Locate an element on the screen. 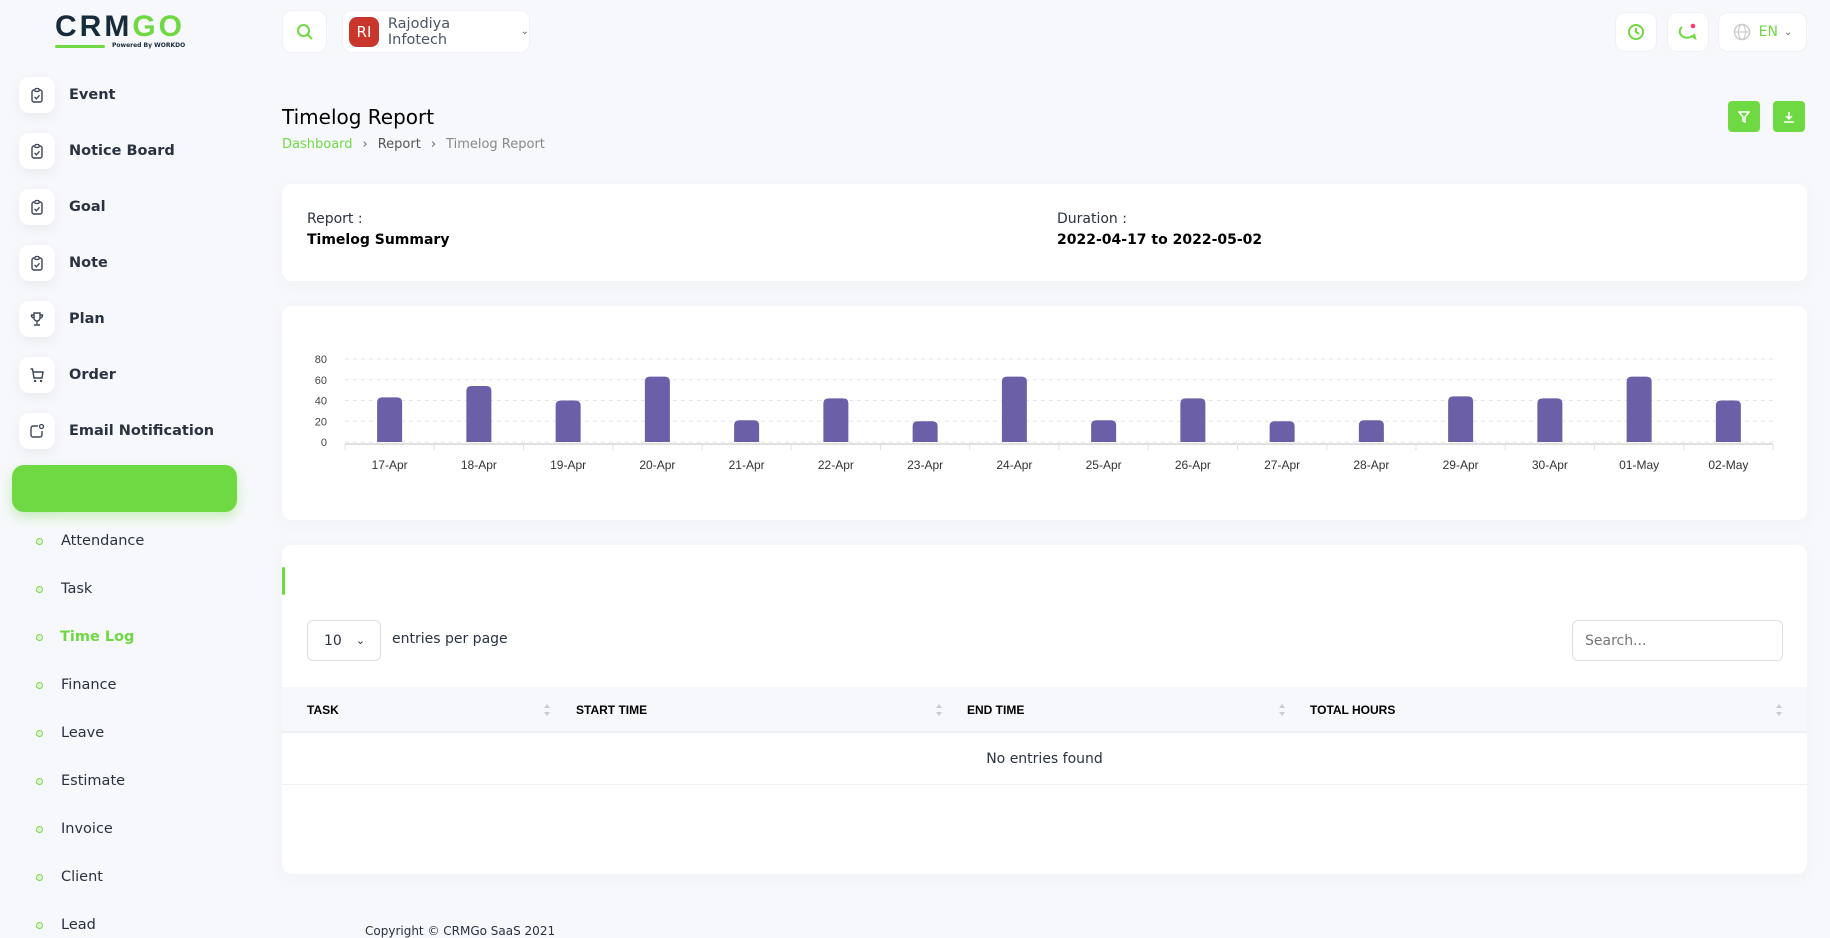  avatar: RI is located at coordinates (364, 31).